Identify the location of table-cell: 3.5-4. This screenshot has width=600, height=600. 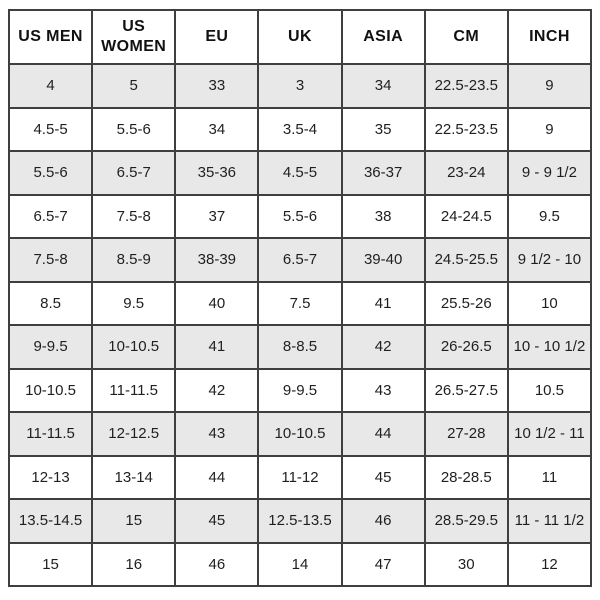
(300, 129).